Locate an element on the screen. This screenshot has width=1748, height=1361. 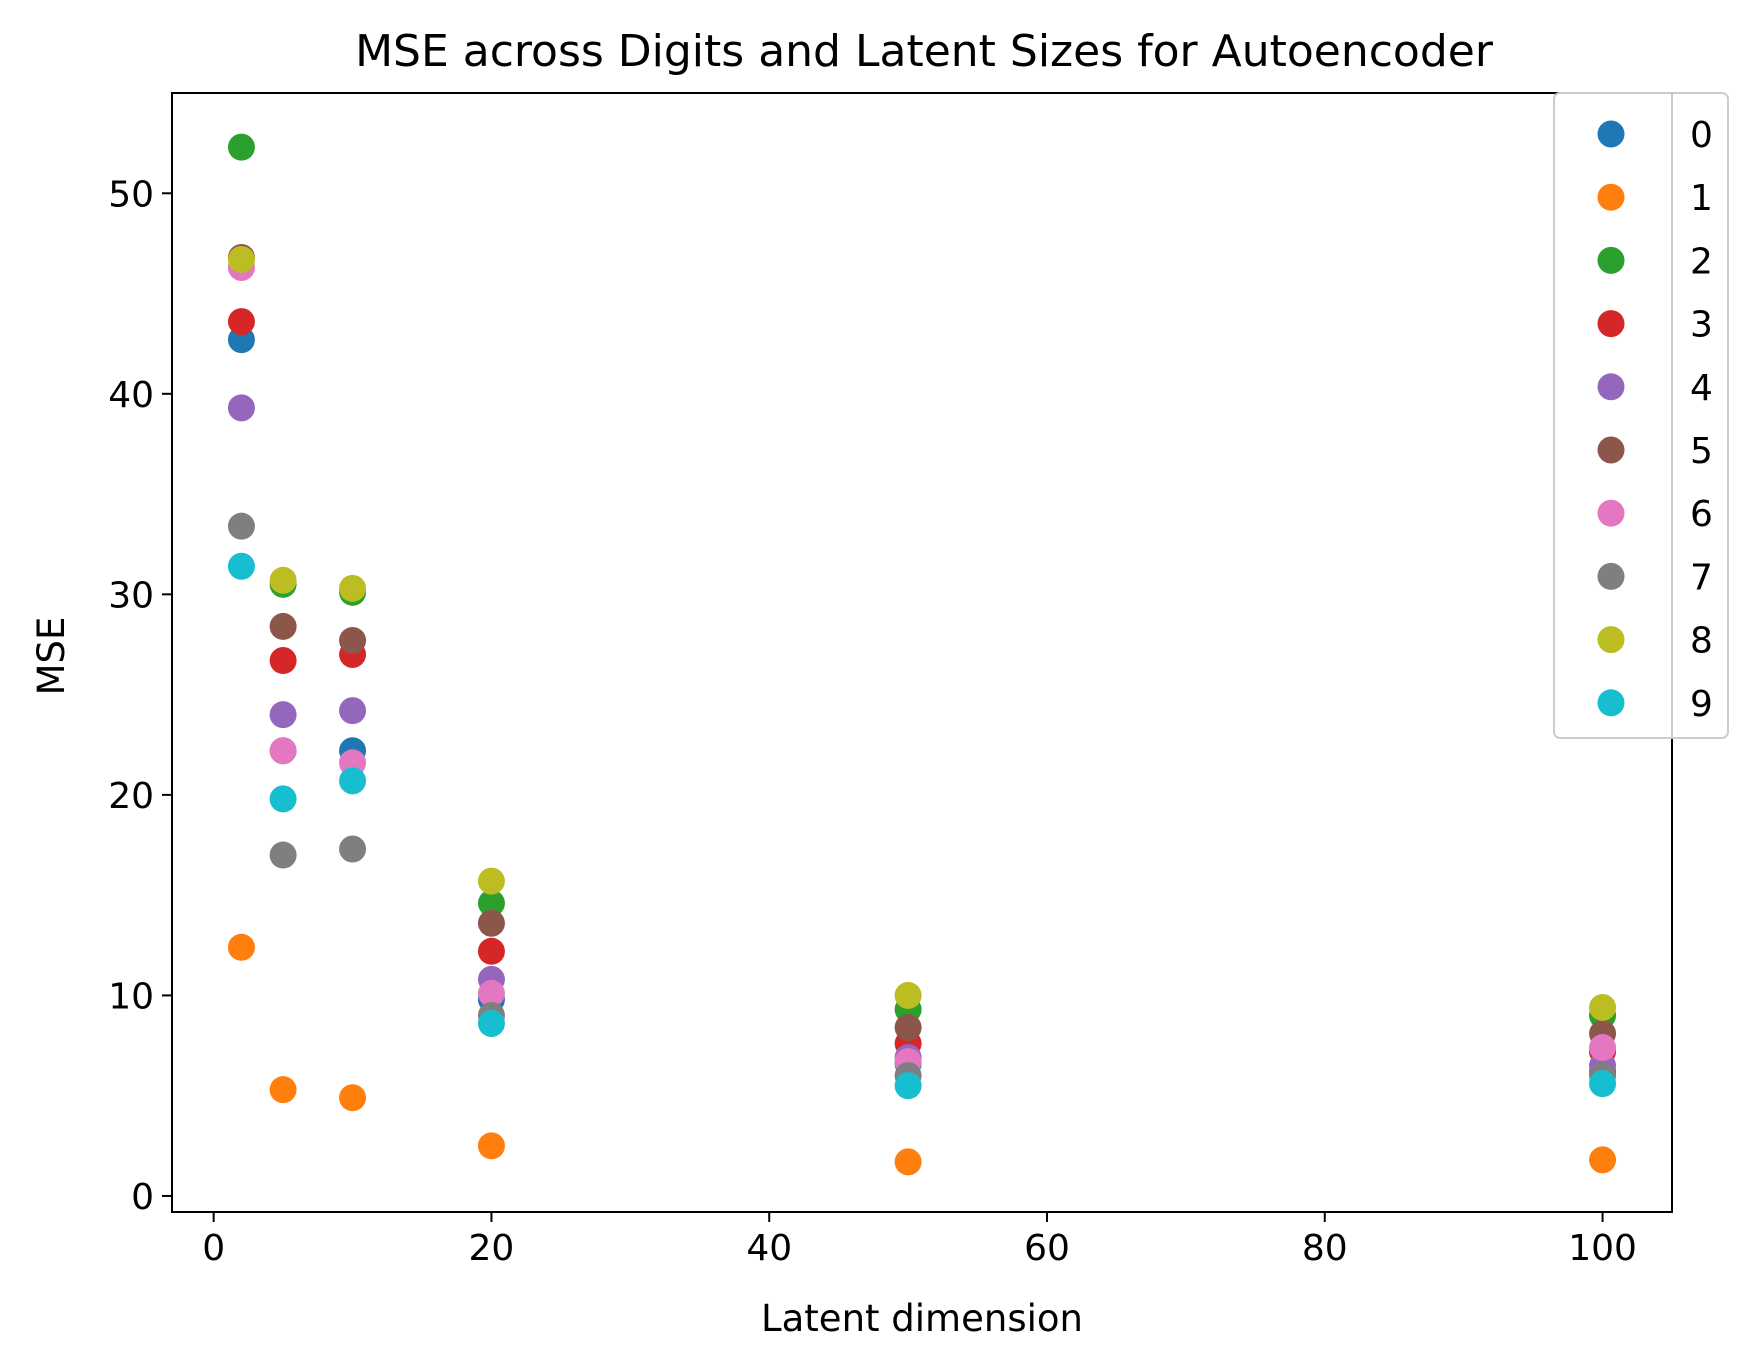
x-tick-label: 20 is located at coordinates (492, 1248).